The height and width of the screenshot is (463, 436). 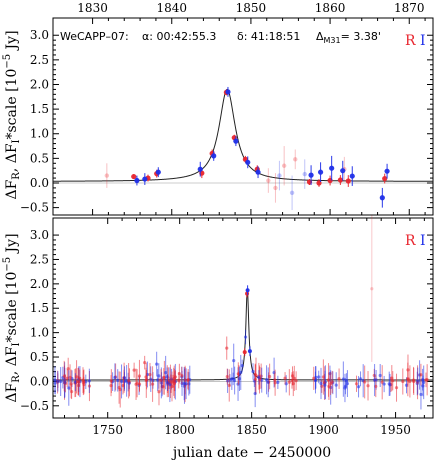 What do you see at coordinates (39, 134) in the screenshot?
I see `y-tick-label: 1.0` at bounding box center [39, 134].